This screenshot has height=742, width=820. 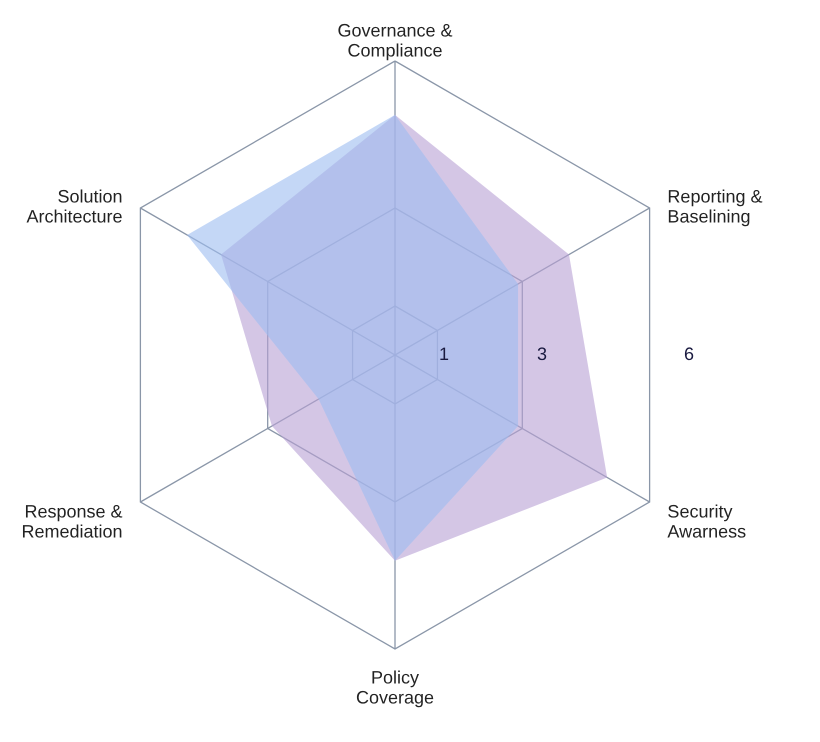 I want to click on spoke-label: Reporting & Baselining, so click(x=714, y=206).